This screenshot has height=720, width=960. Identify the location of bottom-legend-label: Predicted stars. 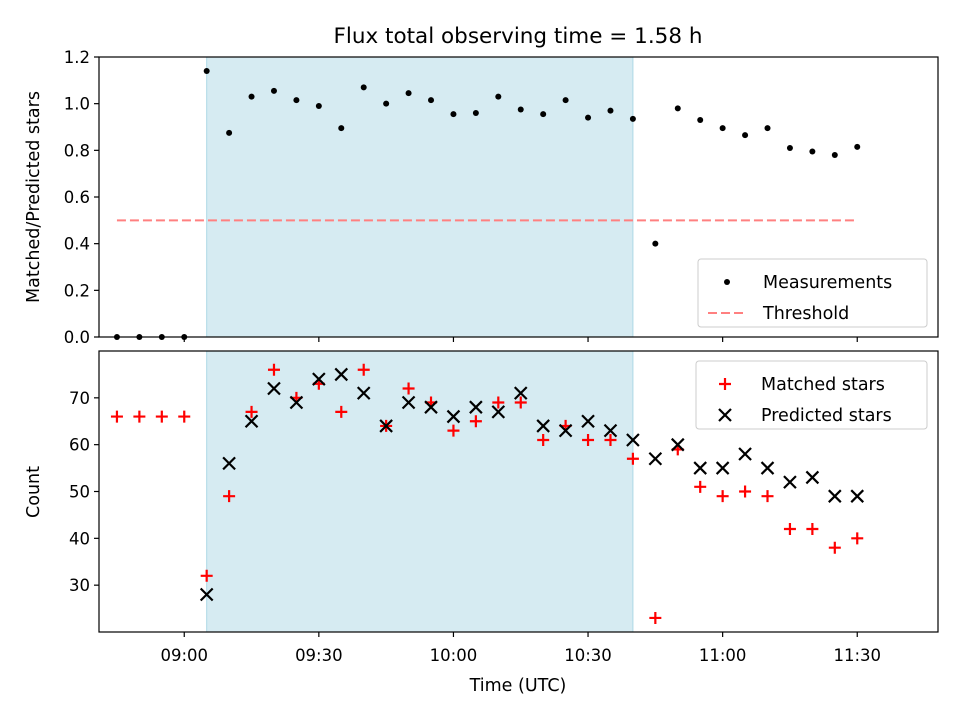
(826, 416).